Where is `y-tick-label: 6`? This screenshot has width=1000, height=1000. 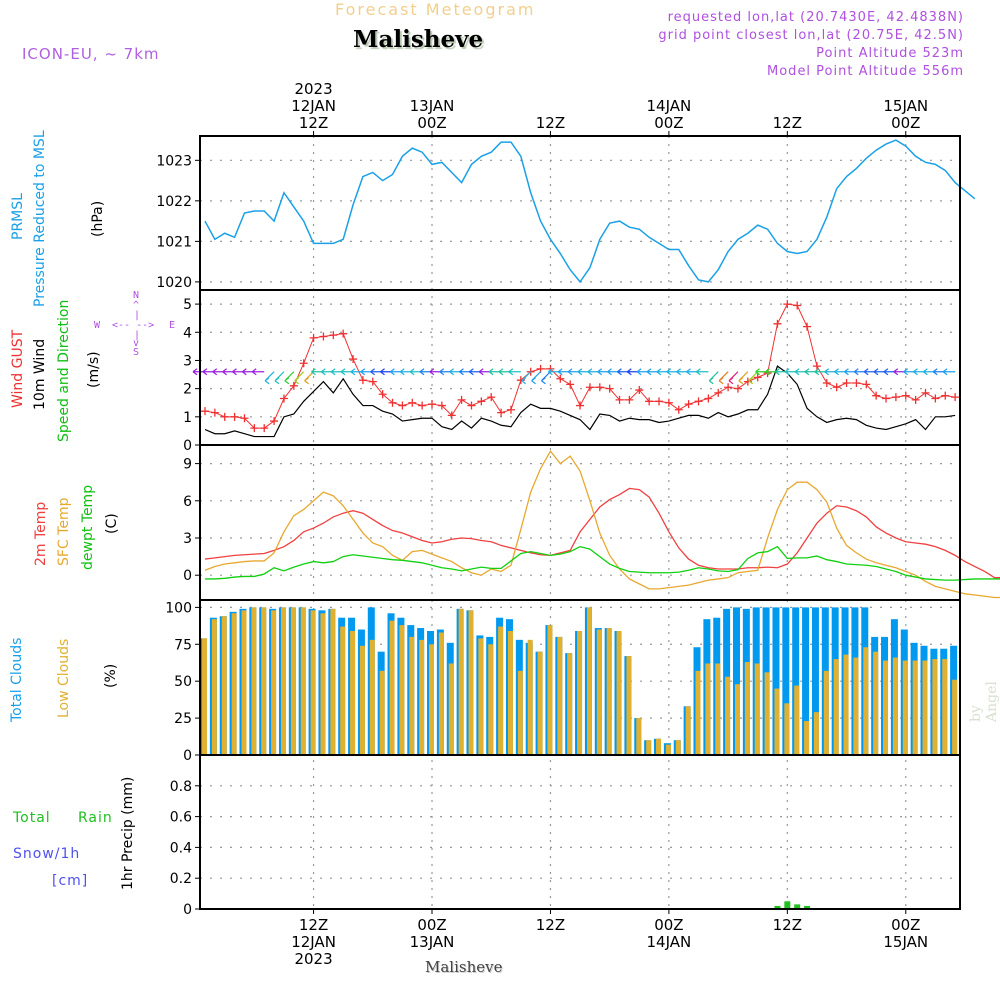 y-tick-label: 6 is located at coordinates (187, 502).